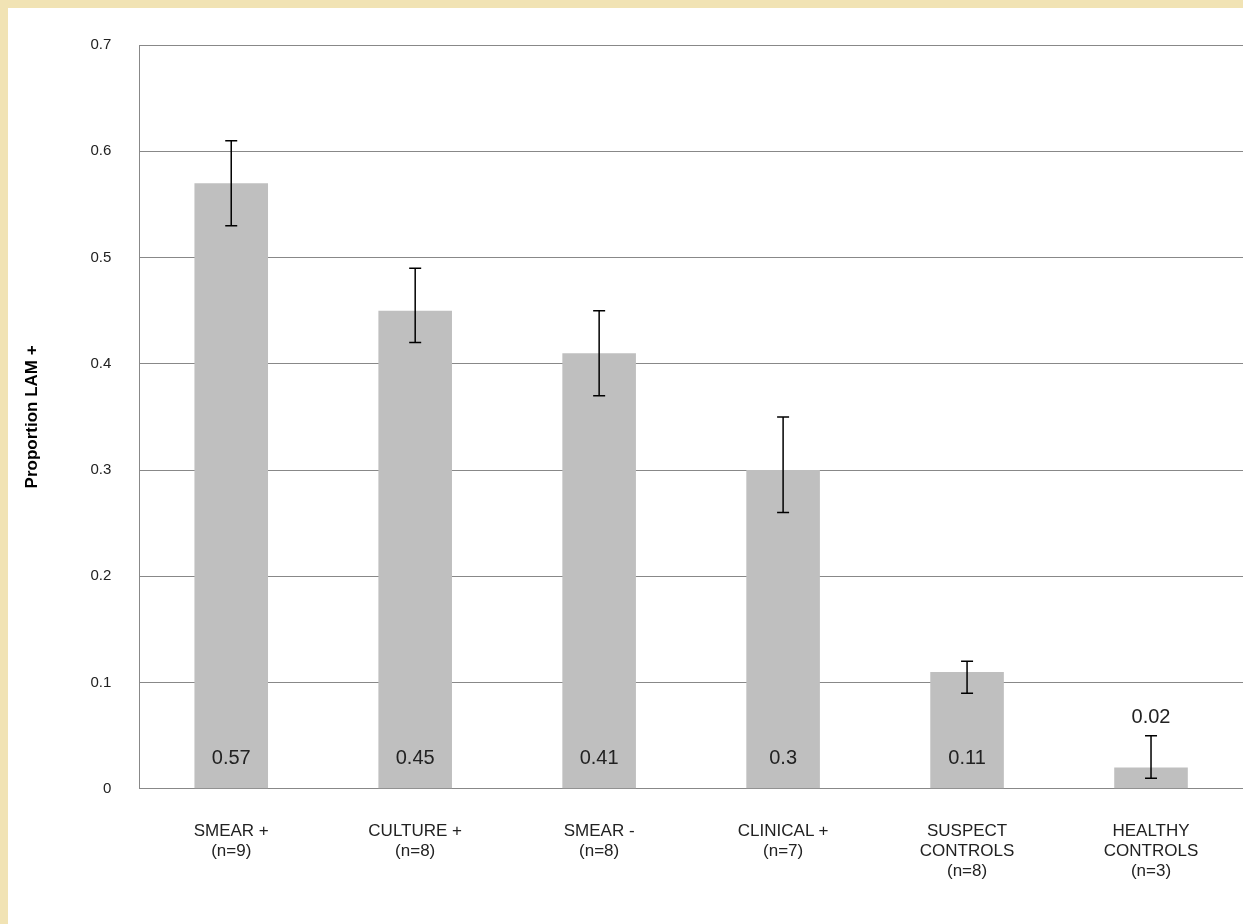  I want to click on y-tick-label: 0.2, so click(101, 575).